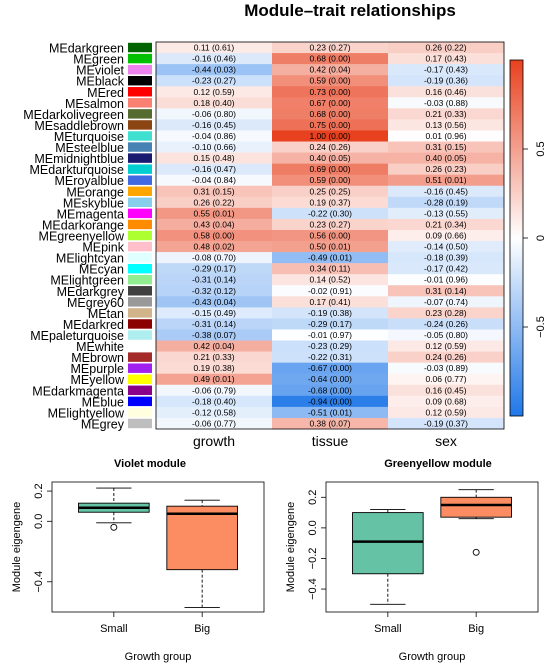  Describe the element at coordinates (100, 82) in the screenshot. I see `module-label: MEblack` at that location.